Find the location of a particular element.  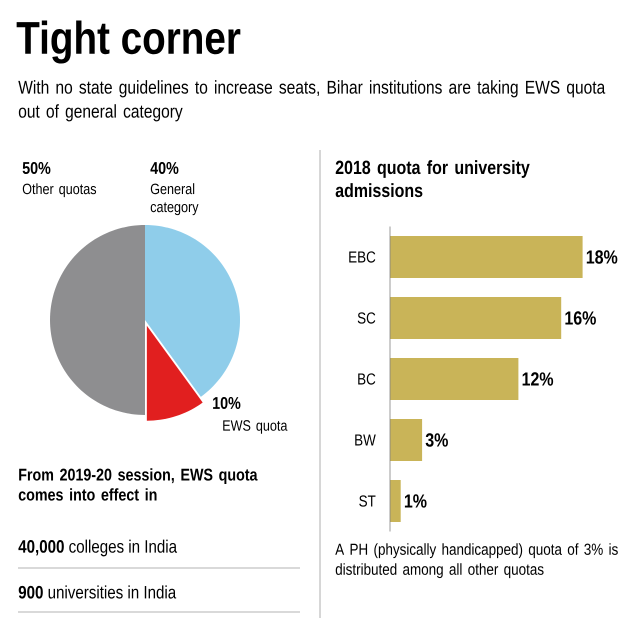

text: A PH (physically handicapped) quota of 3% is distributed among all other quotas is located at coordinates (476, 560).